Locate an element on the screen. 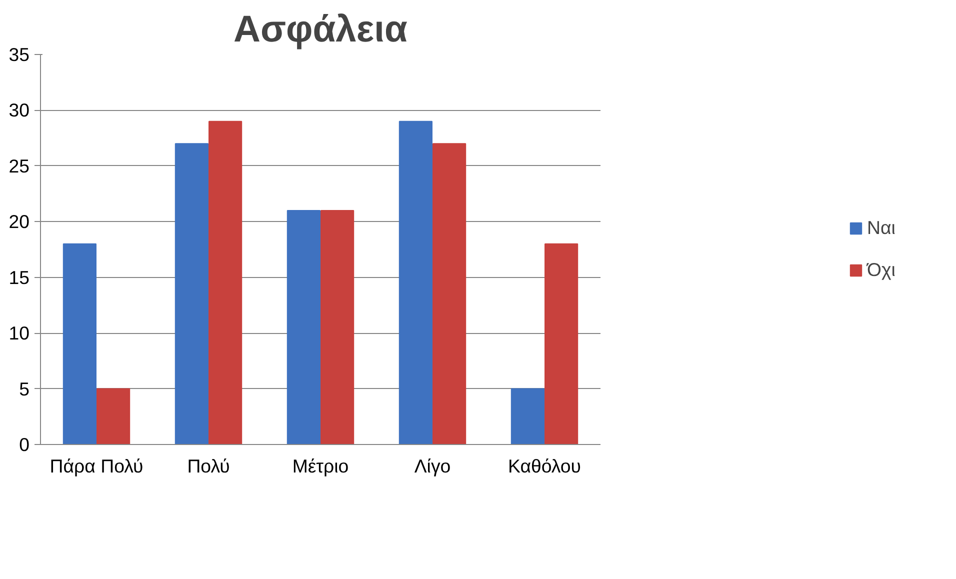  legend-label: Όχι is located at coordinates (881, 270).